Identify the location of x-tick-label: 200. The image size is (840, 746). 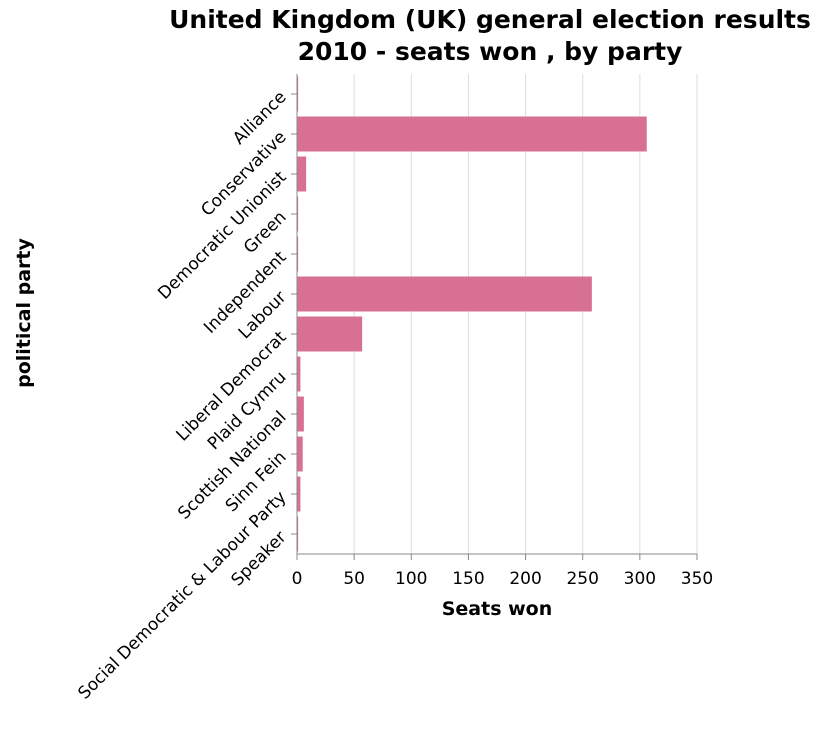
(525, 579).